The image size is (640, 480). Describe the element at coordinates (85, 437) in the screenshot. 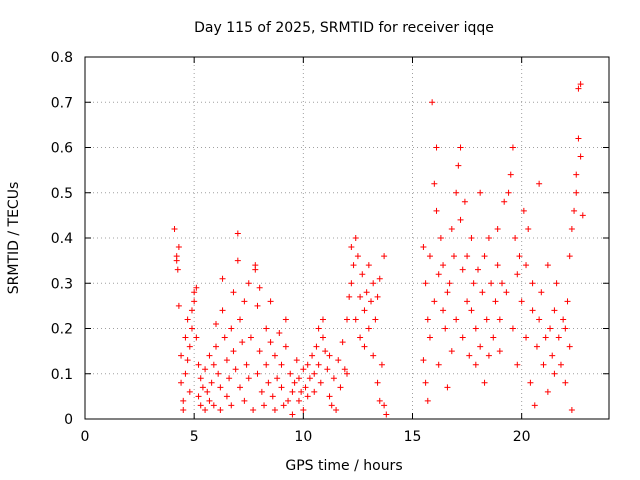

I see `x-tick-label: 0` at that location.